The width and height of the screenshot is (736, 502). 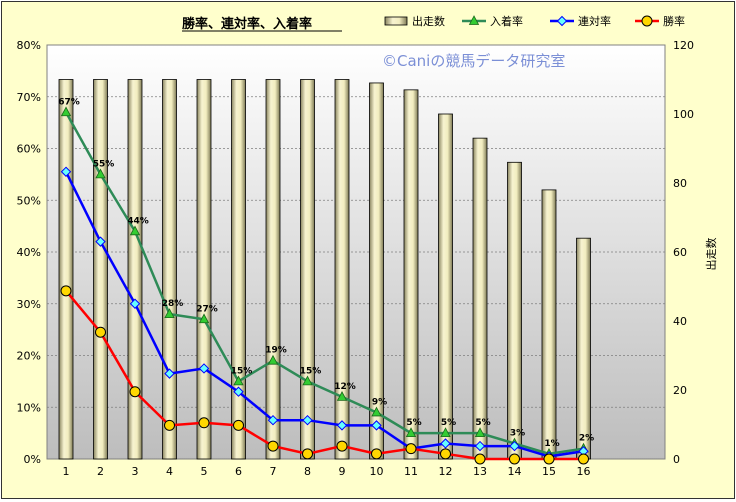 I want to click on data-label: 27%, so click(x=207, y=309).